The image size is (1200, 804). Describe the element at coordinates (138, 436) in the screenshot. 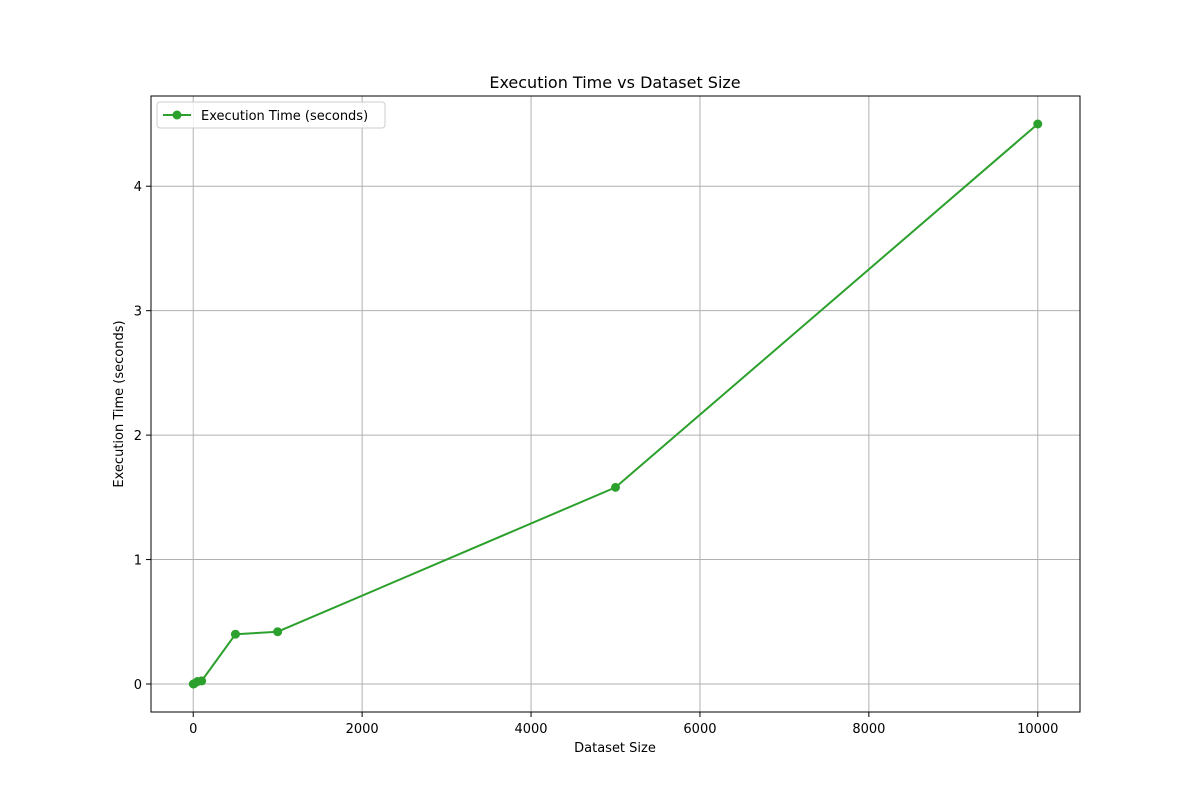

I see `y-tick-label: 2` at that location.